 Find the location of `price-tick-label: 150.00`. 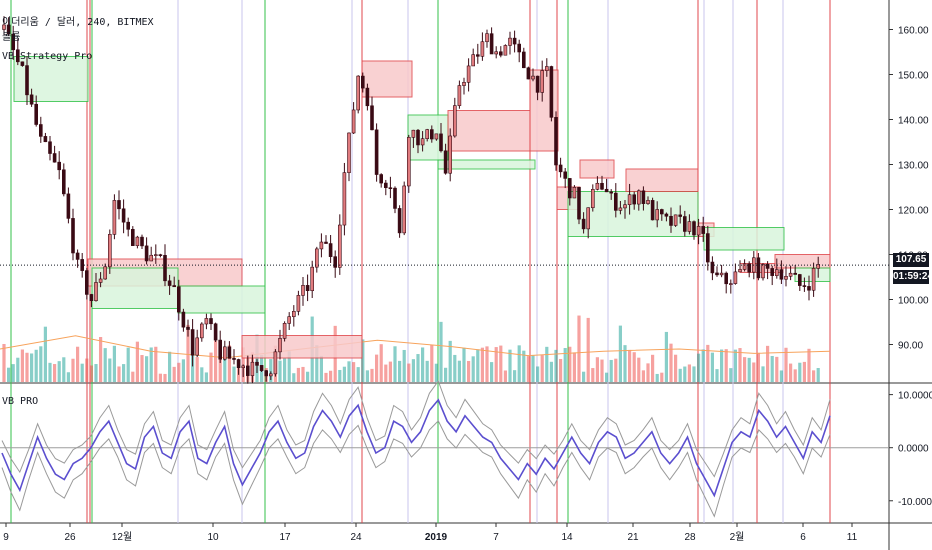

price-tick-label: 150.00 is located at coordinates (913, 76).